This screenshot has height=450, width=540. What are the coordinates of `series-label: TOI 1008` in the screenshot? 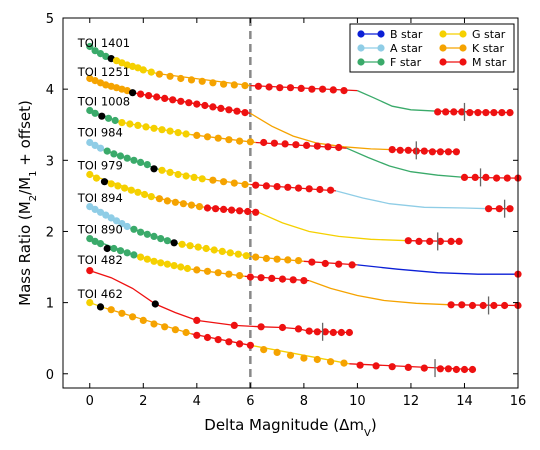 It's located at (103, 101).